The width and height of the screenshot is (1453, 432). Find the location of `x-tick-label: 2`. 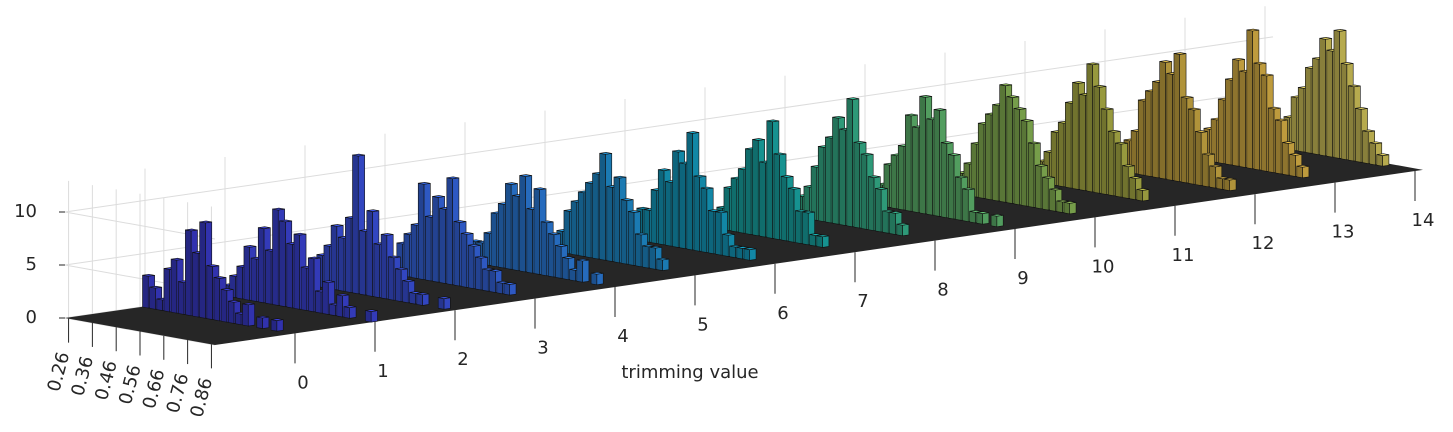

x-tick-label: 2 is located at coordinates (462, 359).